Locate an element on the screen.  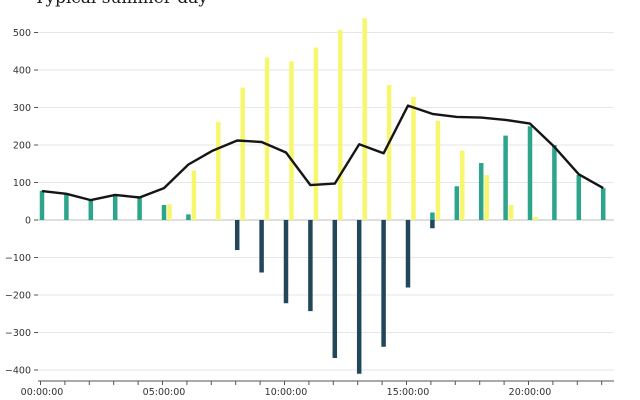
y-tick-label: 0 is located at coordinates (28, 221).